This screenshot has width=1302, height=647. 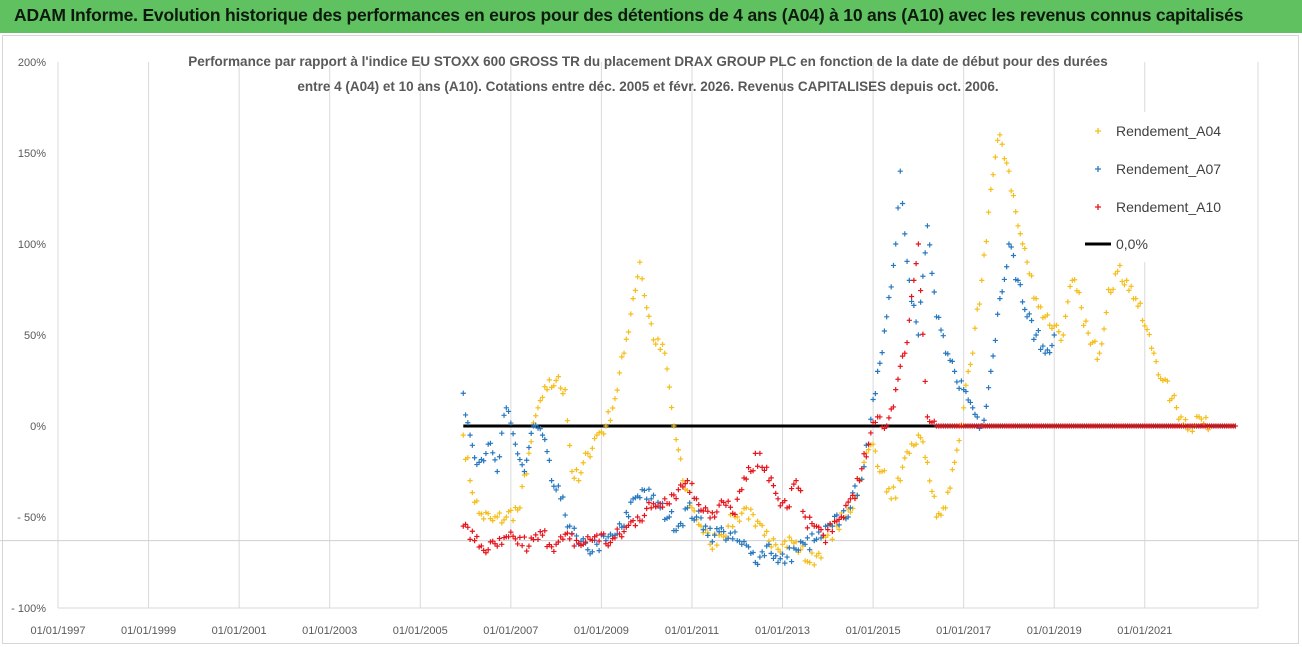 What do you see at coordinates (1144, 631) in the screenshot?
I see `x-tick-label: 01/01/2021` at bounding box center [1144, 631].